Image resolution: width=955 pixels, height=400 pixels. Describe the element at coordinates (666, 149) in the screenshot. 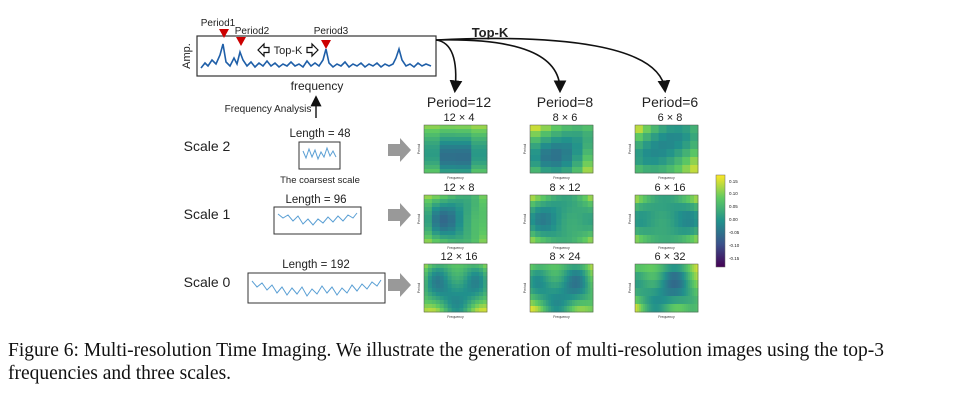

I see `heatmap-frame` at that location.